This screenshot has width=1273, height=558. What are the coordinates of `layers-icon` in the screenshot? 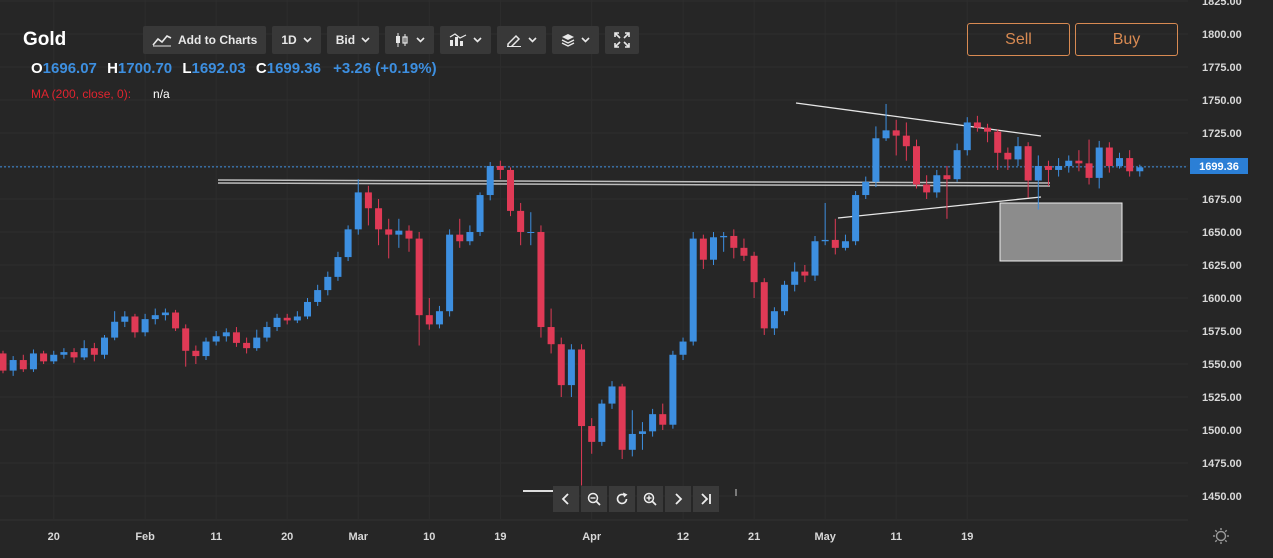 It's located at (568, 40).